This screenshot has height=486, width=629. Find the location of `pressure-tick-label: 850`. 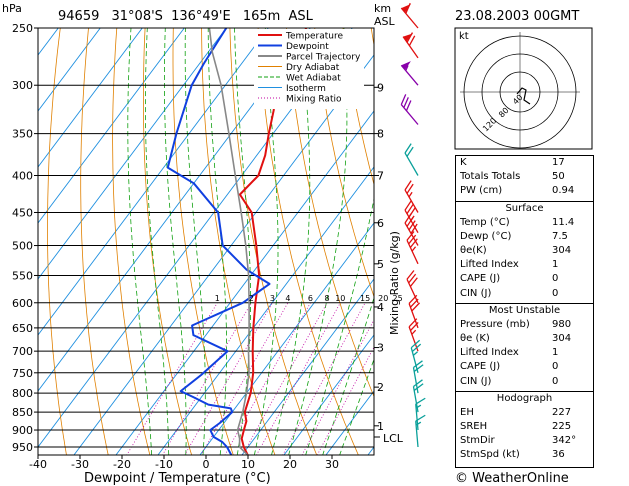

pressure-tick-label: 850 is located at coordinates (22, 412).